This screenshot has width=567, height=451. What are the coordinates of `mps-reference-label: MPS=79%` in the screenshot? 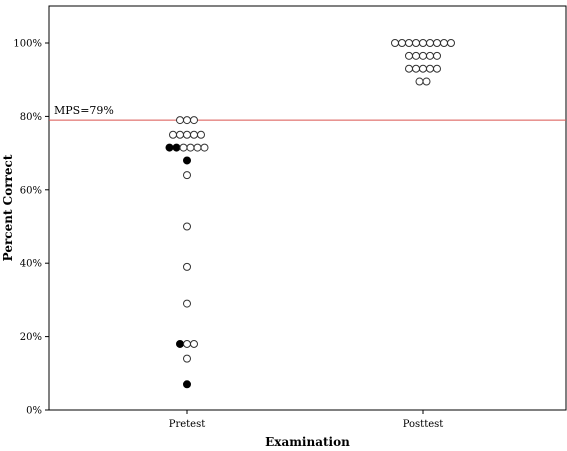 It's located at (84, 110).